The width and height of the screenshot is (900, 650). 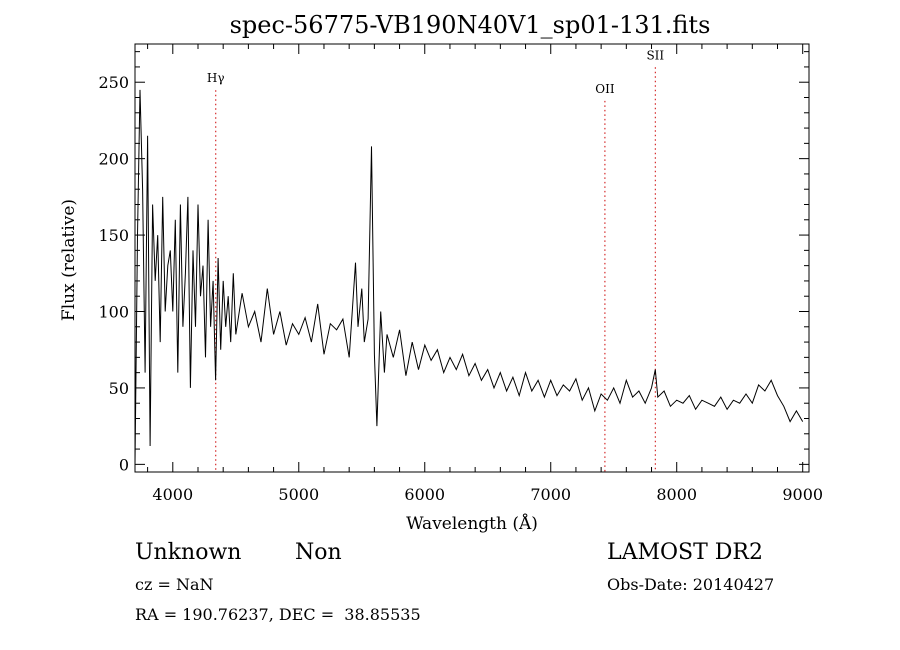 I want to click on x-tick-label: 6000, so click(x=424, y=494).